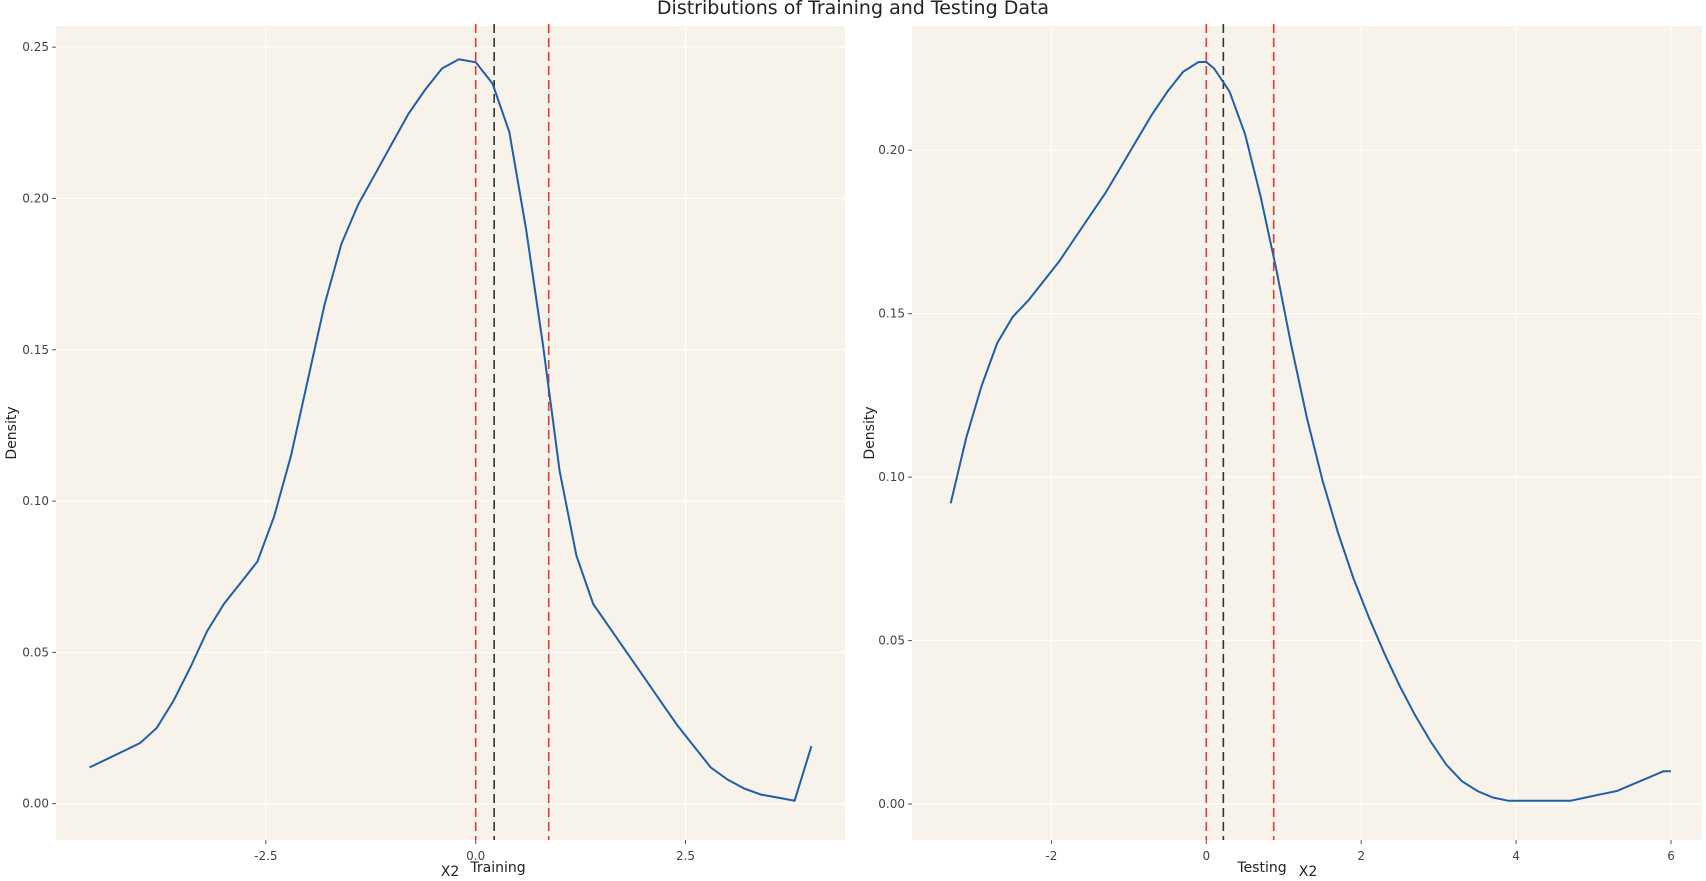 The height and width of the screenshot is (881, 1706). I want to click on training-vlines, so click(512, 432).